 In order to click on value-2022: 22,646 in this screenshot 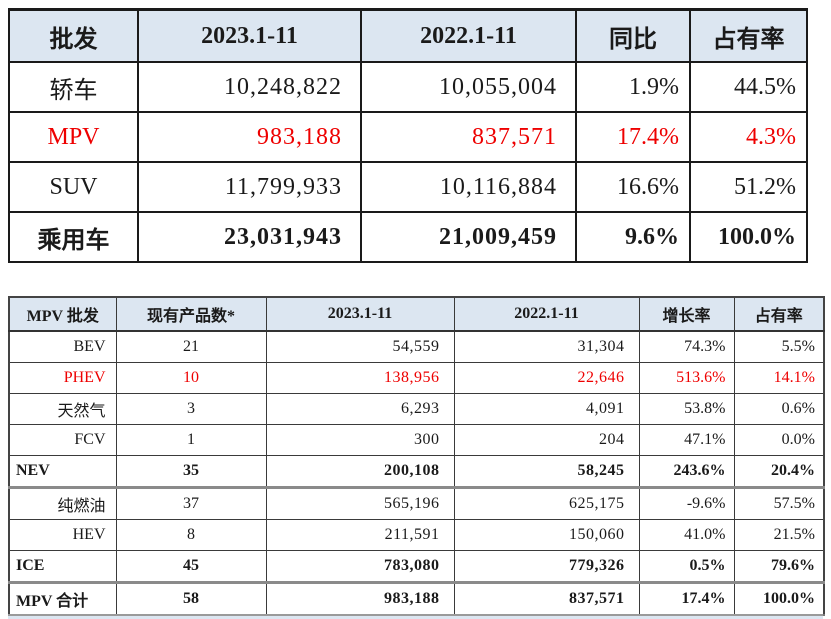, I will do `click(546, 378)`.